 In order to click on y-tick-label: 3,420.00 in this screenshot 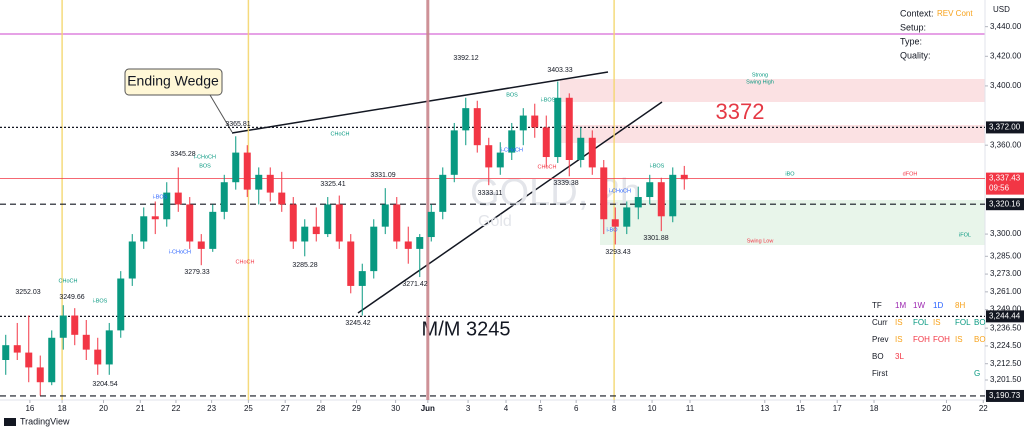, I will do `click(1006, 55)`.